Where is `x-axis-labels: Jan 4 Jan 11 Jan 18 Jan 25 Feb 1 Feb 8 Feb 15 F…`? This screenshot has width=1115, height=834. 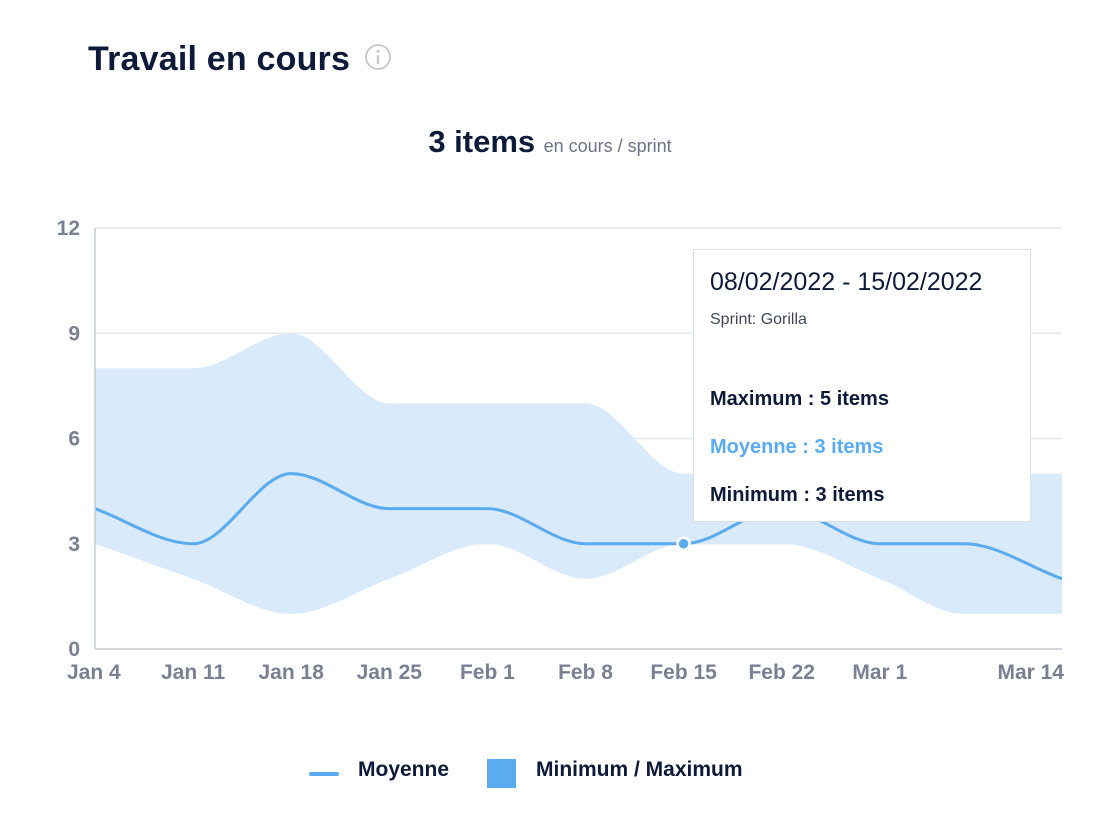
x-axis-labels: Jan 4 Jan 11 Jan 18 Jan 25 Feb 1 Feb 8 Feb 15 F… is located at coordinates (565, 672).